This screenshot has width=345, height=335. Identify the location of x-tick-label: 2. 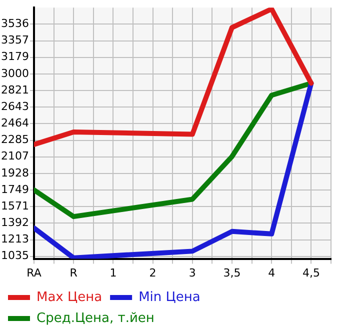
(152, 273).